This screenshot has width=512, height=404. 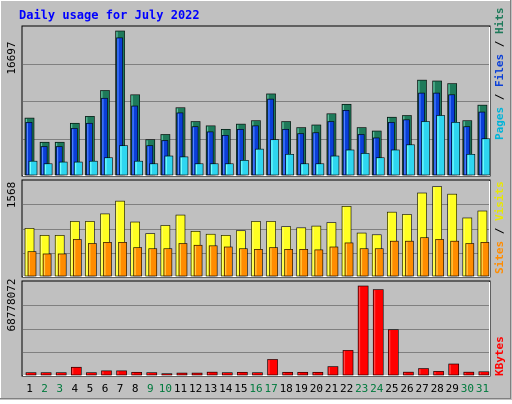 What do you see at coordinates (467, 259) in the screenshot?
I see `sites-bar-day-30-highlight` at bounding box center [467, 259].